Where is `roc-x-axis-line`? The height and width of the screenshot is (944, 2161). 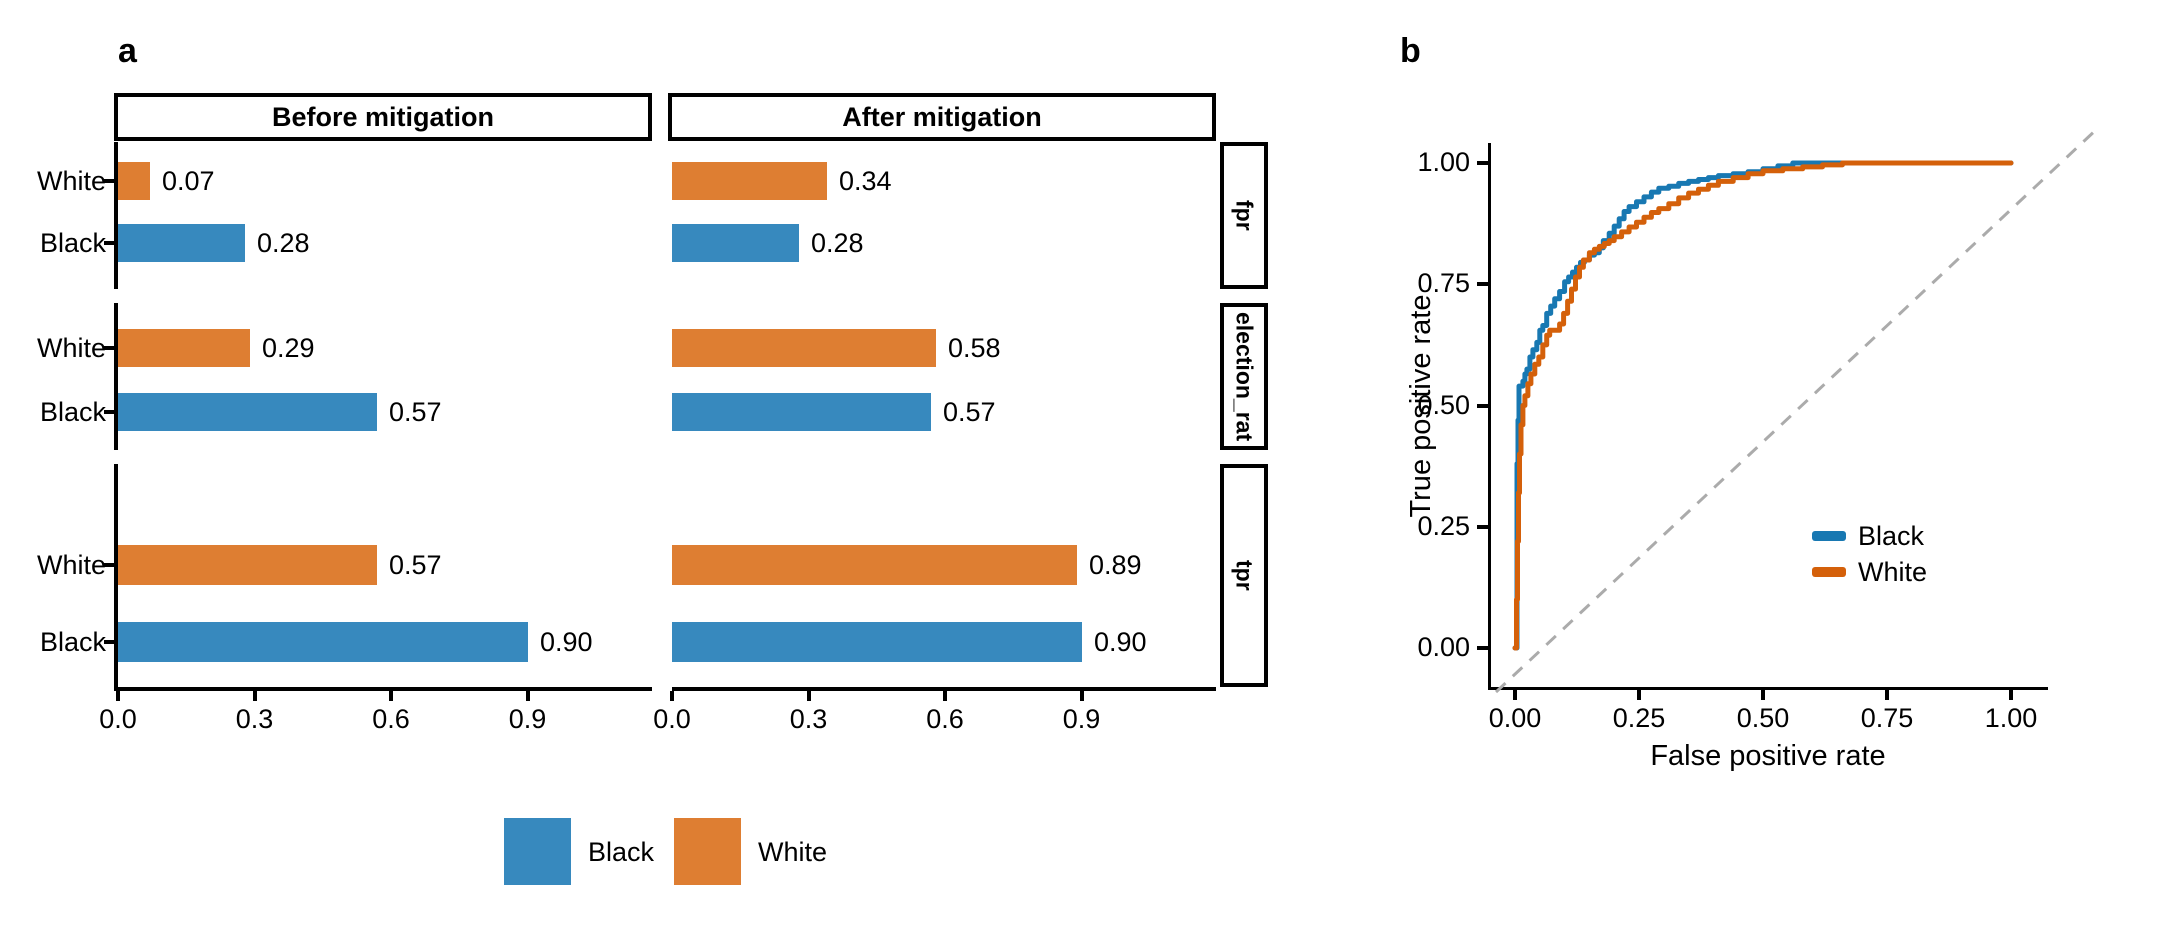
roc-x-axis-line is located at coordinates (1768, 688).